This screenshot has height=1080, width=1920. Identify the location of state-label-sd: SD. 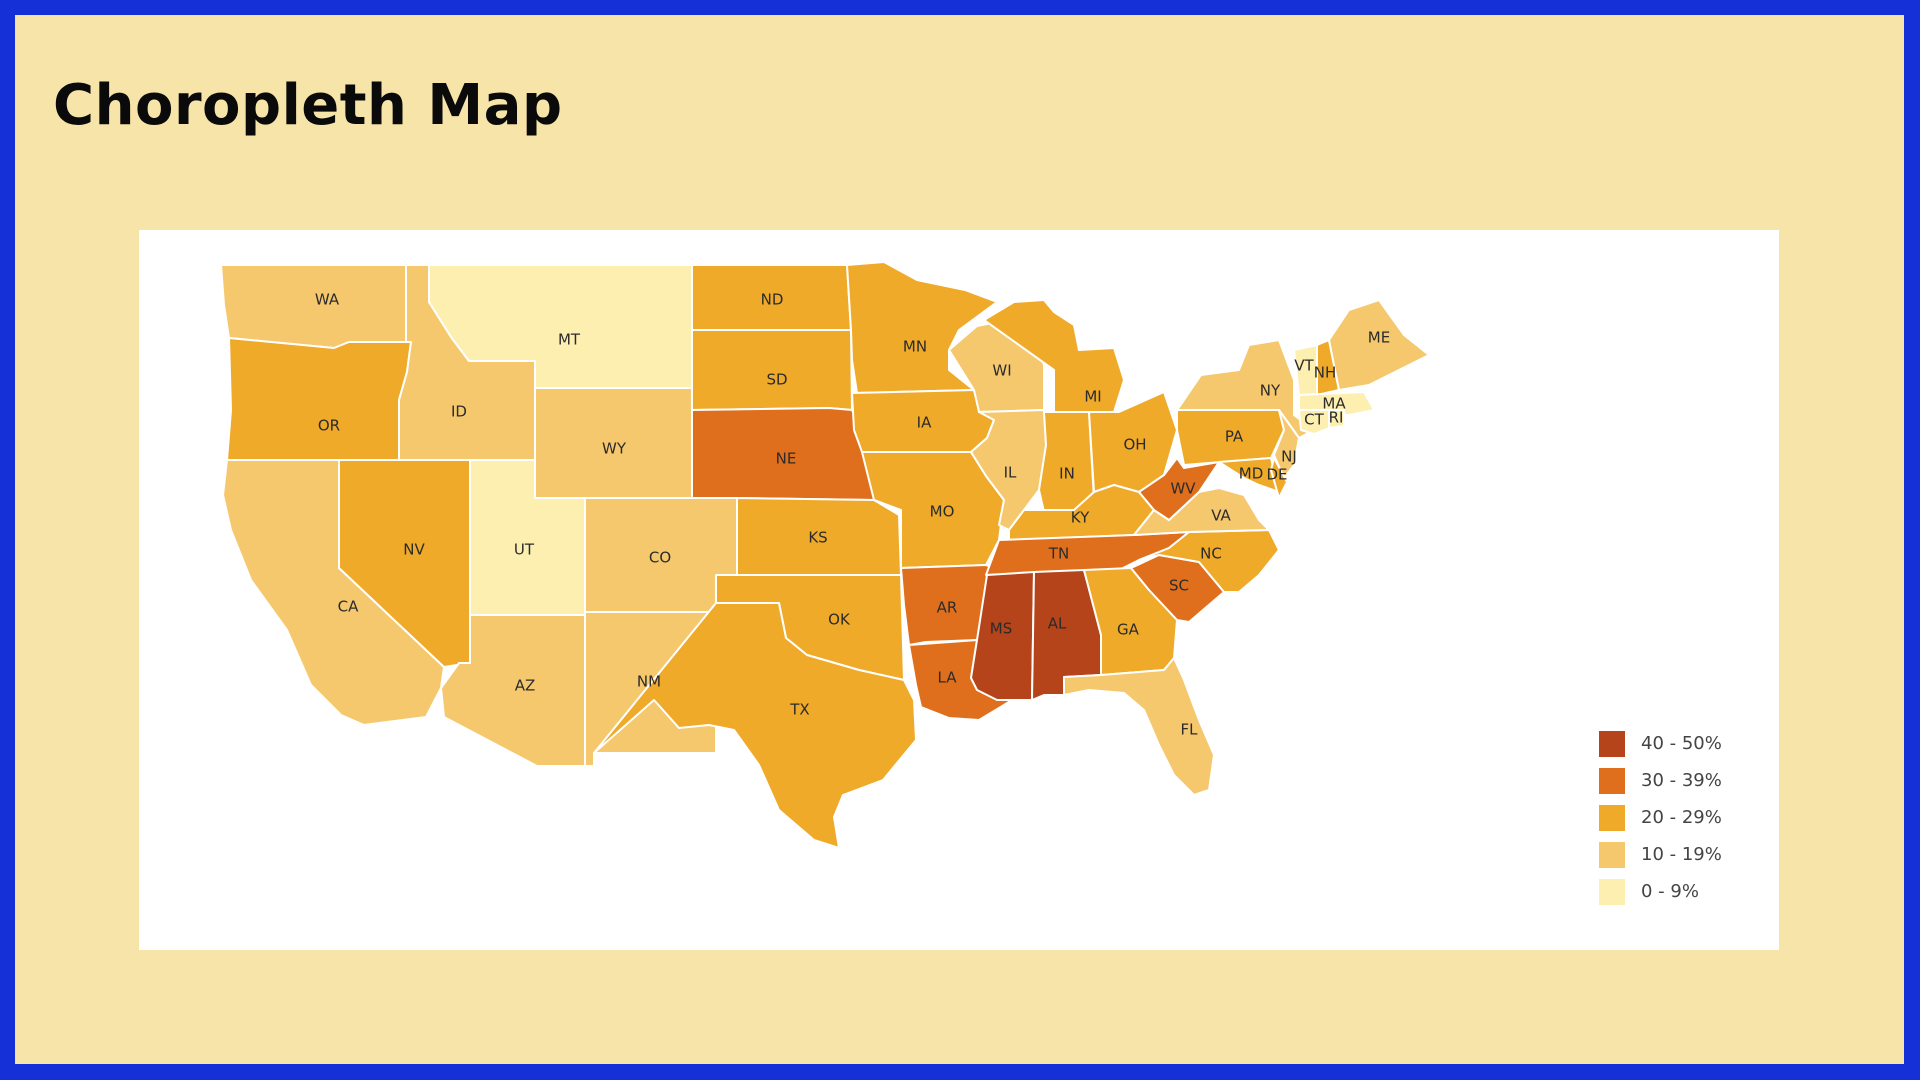
(776, 380).